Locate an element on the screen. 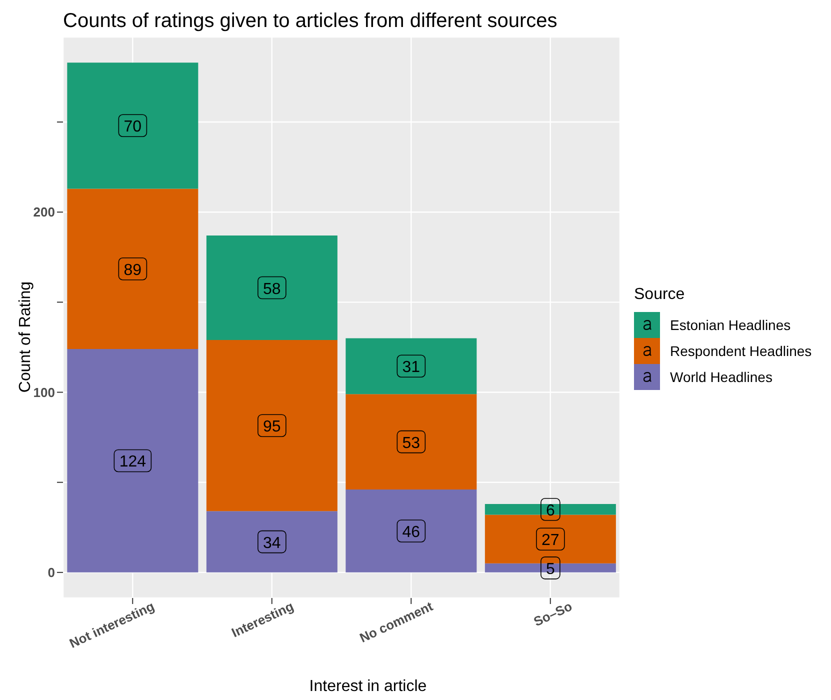  data-label: 124 is located at coordinates (132, 462).